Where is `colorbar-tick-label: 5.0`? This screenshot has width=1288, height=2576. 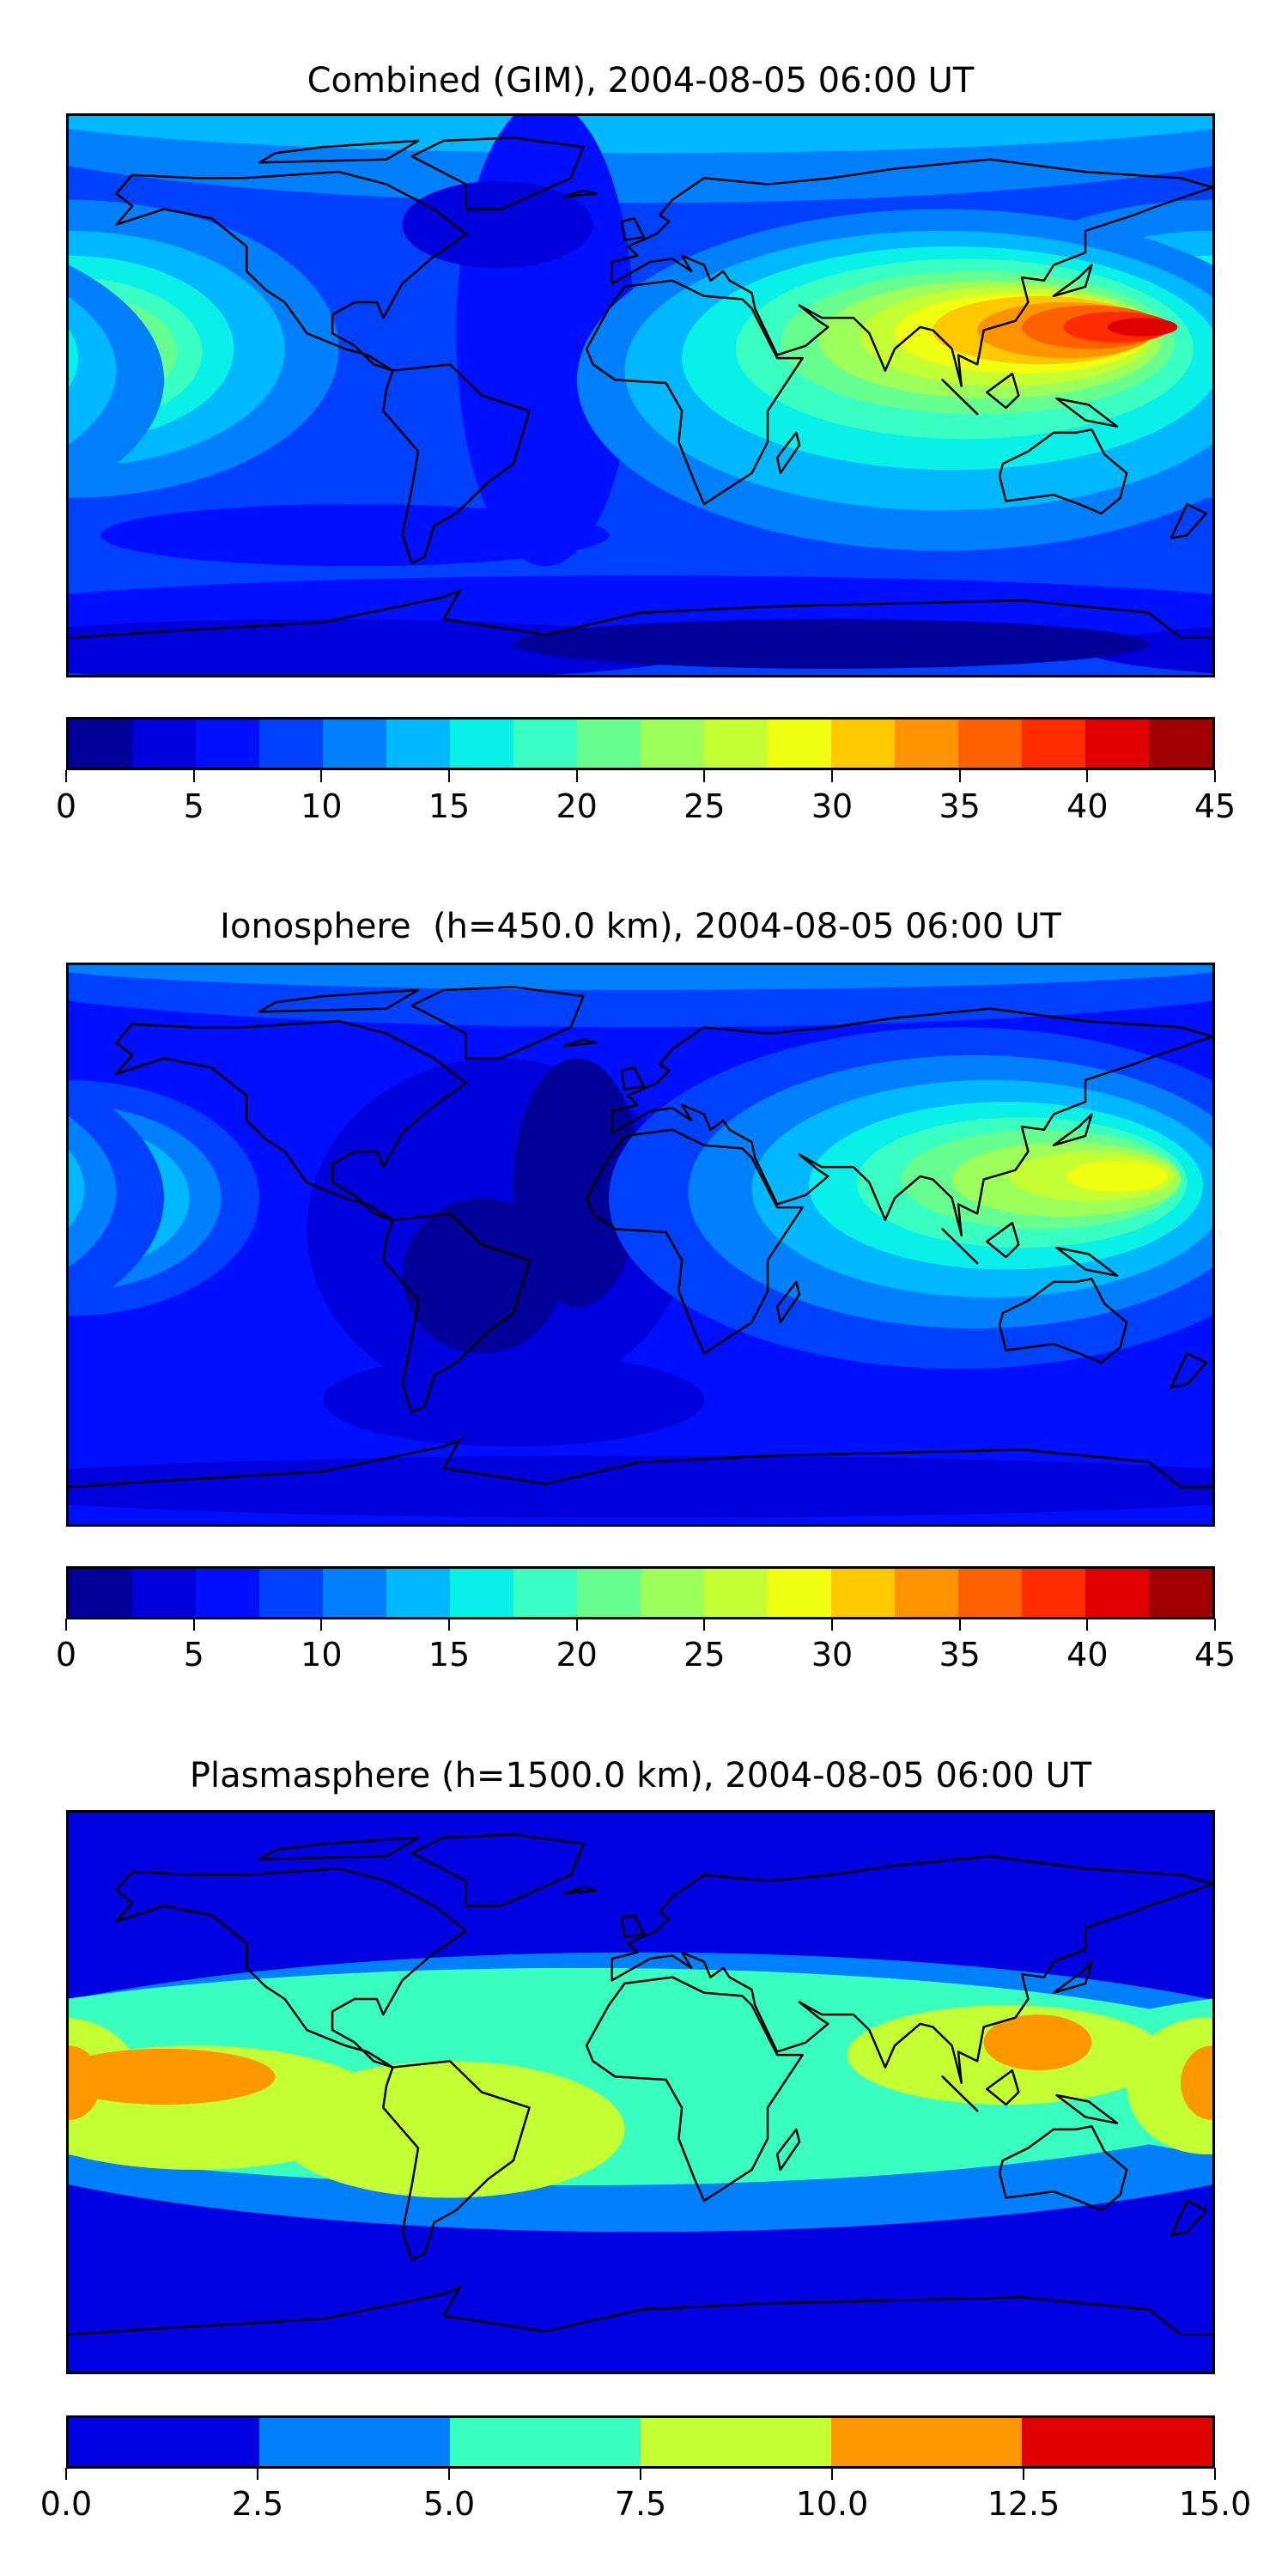
colorbar-tick-label: 5.0 is located at coordinates (449, 2504).